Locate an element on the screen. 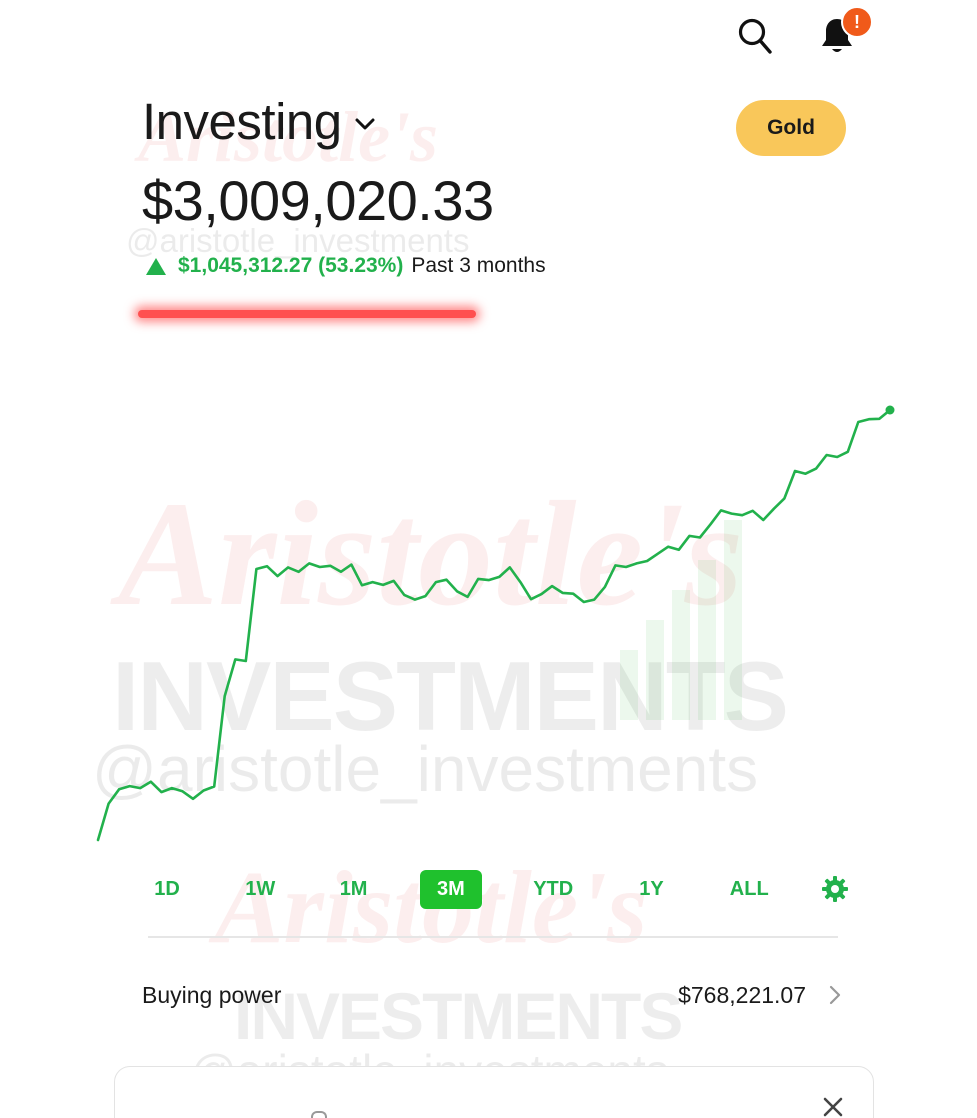  buying-power-row: Buying power $768,221.07 is located at coordinates (492, 995).